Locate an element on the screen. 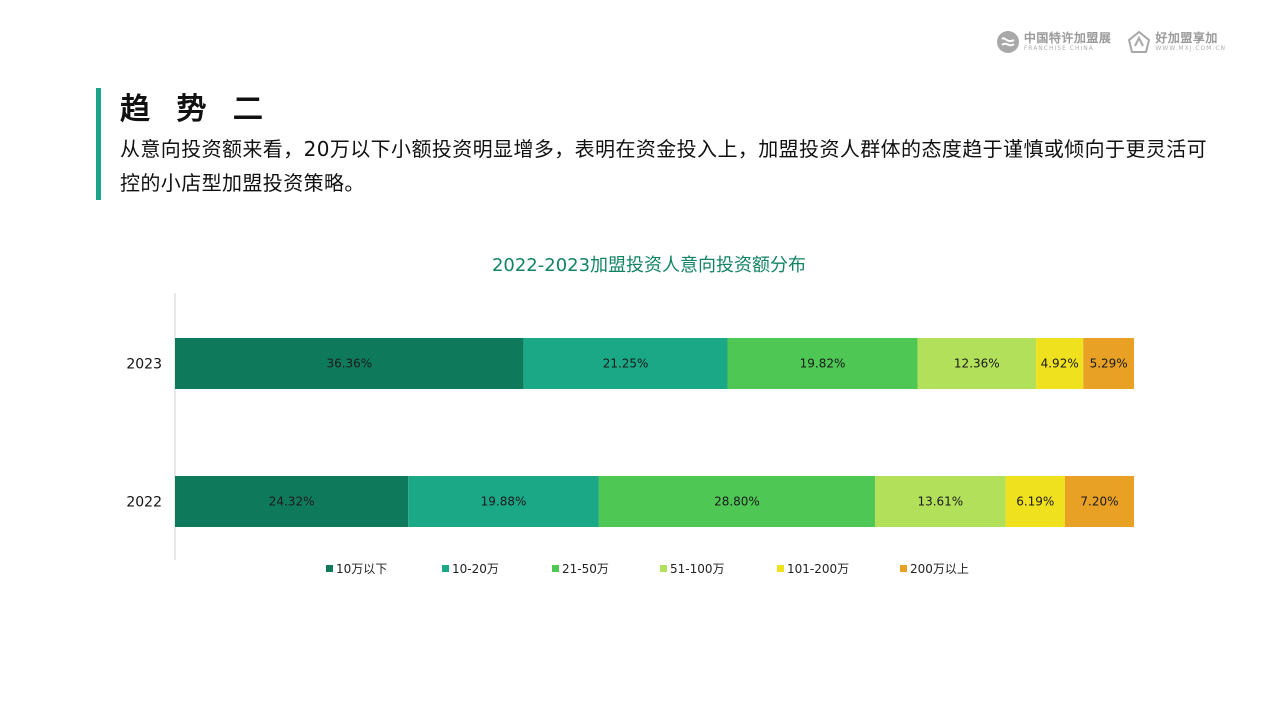  data-label-2022-2: 28.80% is located at coordinates (737, 502).